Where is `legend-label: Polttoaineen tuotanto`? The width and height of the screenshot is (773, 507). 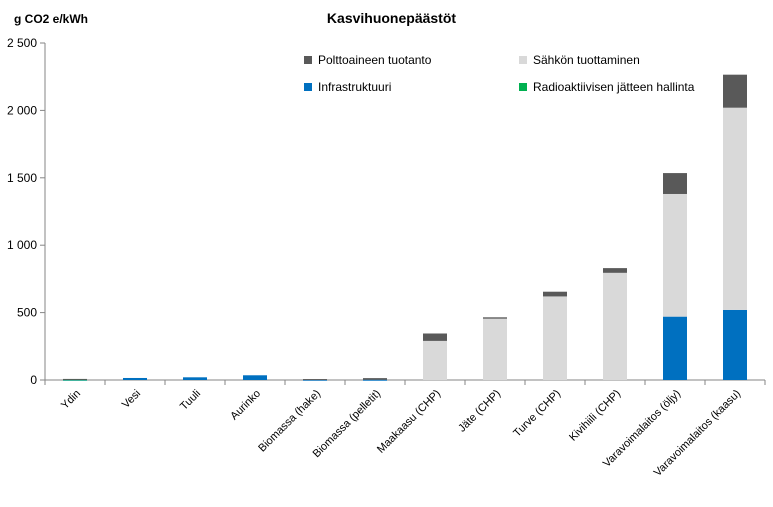 legend-label: Polttoaineen tuotanto is located at coordinates (375, 60).